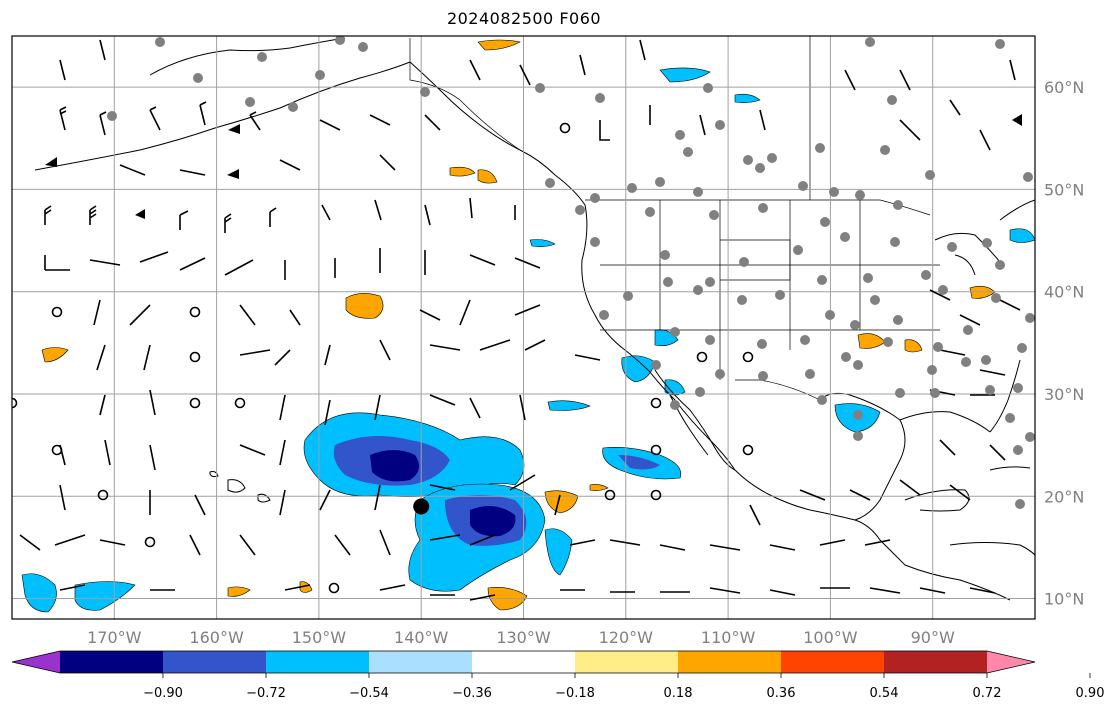 The image size is (1105, 712). What do you see at coordinates (523, 637) in the screenshot?
I see `lon-label: 130°W` at bounding box center [523, 637].